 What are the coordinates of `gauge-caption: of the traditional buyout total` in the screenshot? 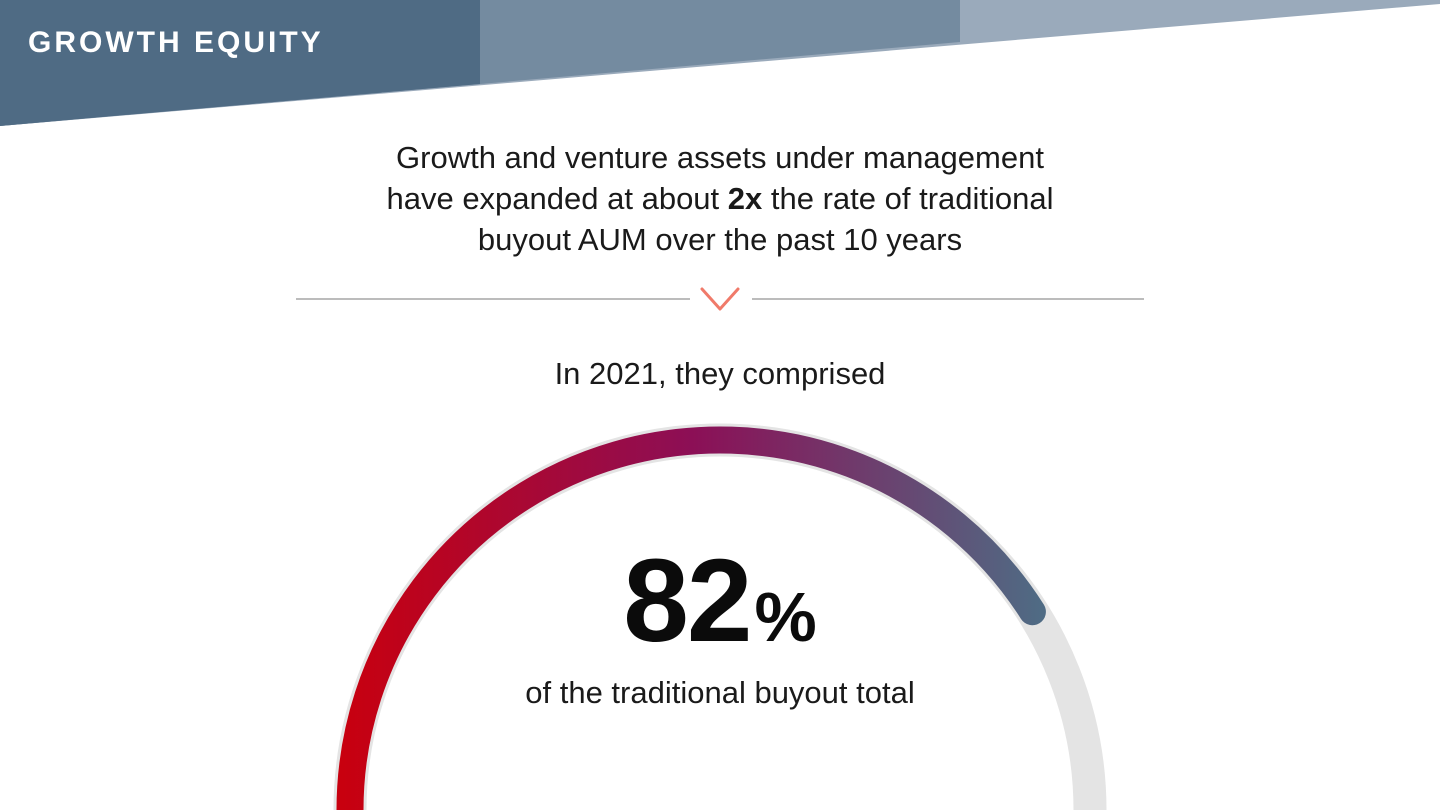 It's located at (720, 692).